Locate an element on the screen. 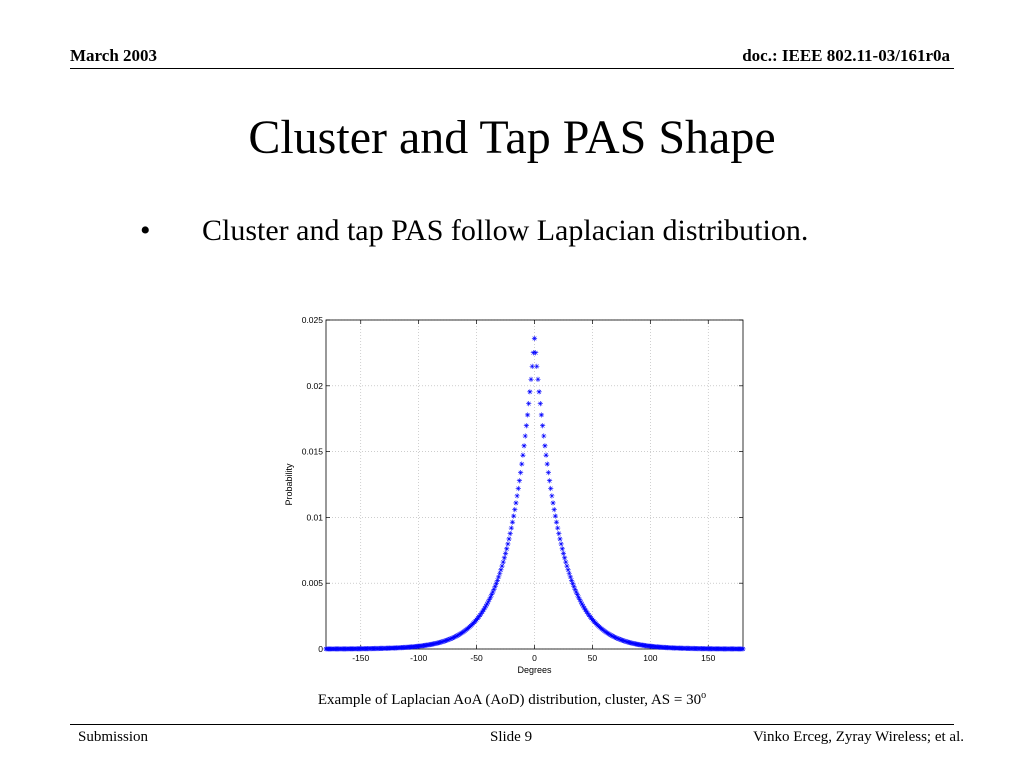  header-divider is located at coordinates (512, 68).